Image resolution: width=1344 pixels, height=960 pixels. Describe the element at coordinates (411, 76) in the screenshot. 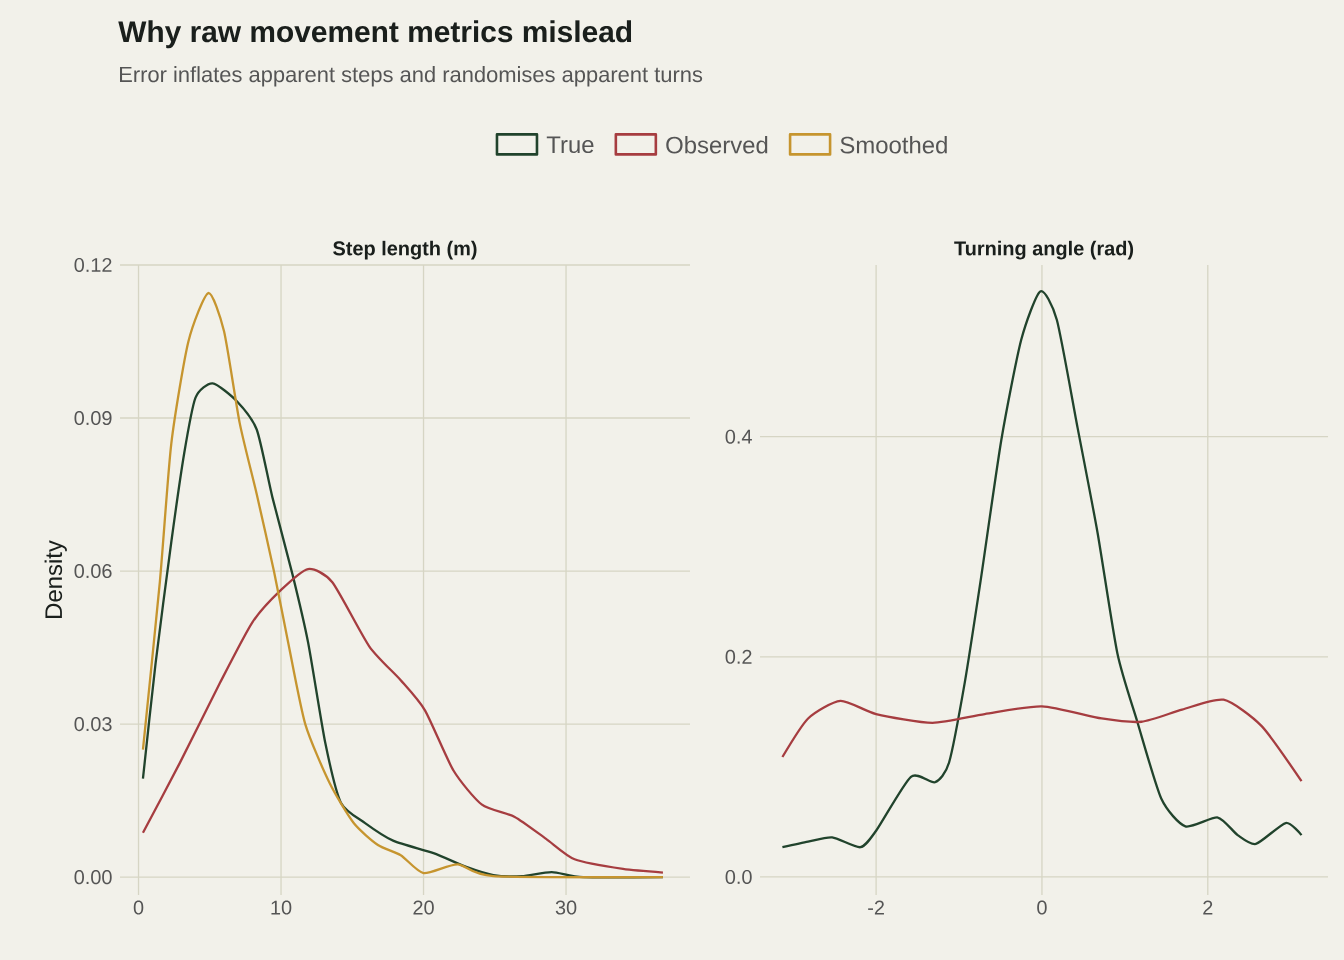

I see `text: Error inflates apparent steps and randomises apparent turns` at that location.